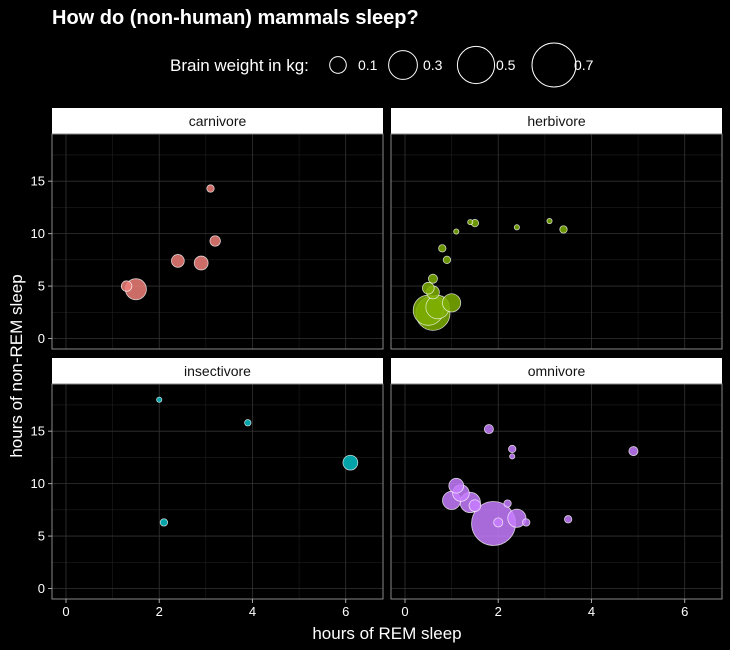 The height and width of the screenshot is (650, 730). Describe the element at coordinates (16, 365) in the screenshot. I see `y-axis-title: hours of non-REM sleep` at that location.